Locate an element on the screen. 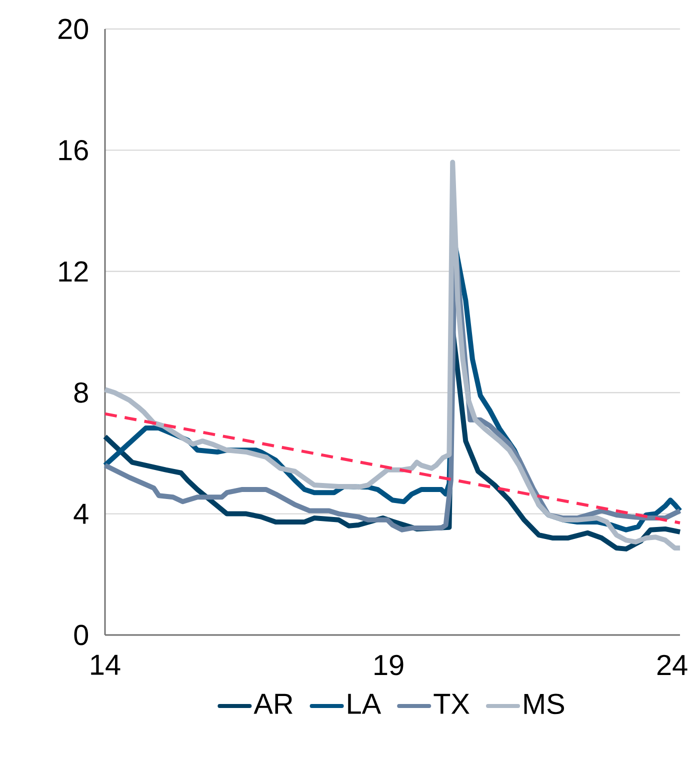 The image size is (695, 761). x-tick-label: 24 is located at coordinates (672, 664).